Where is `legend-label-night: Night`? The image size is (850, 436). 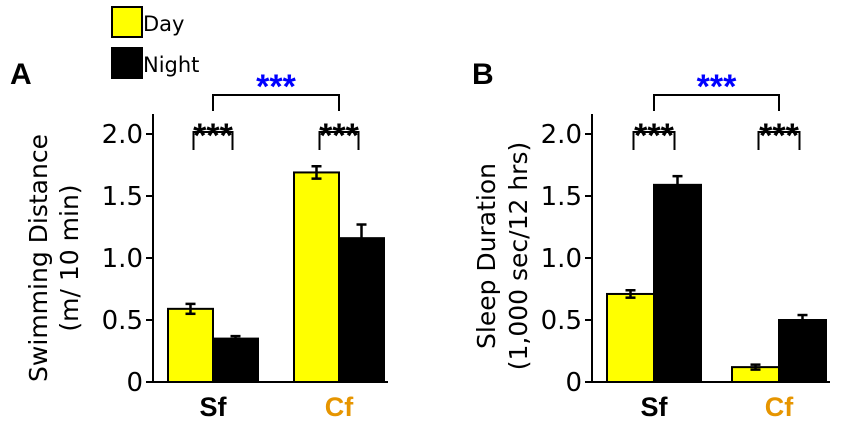 legend-label-night: Night is located at coordinates (171, 65).